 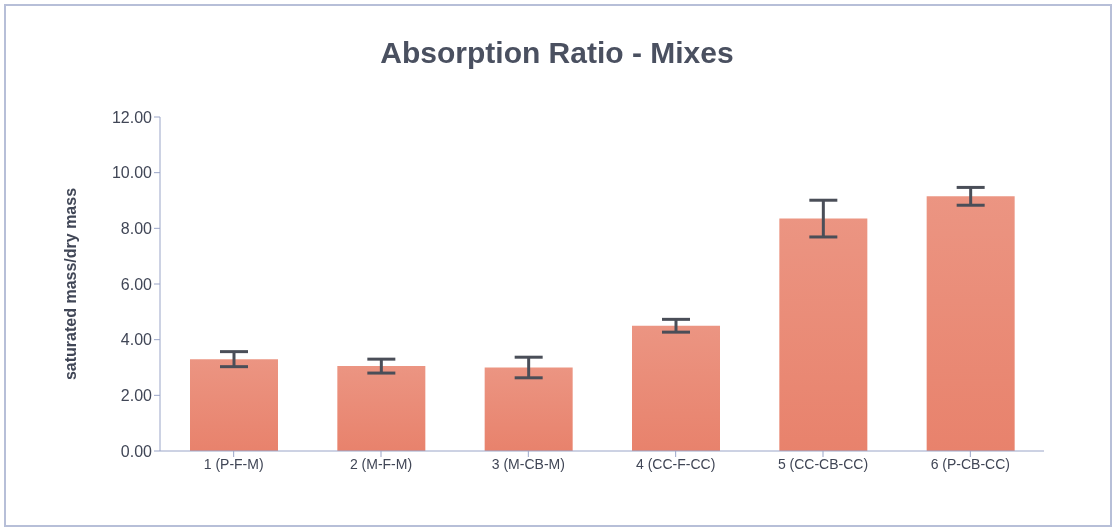 What do you see at coordinates (676, 463) in the screenshot?
I see `x-tick-label: 4 (CC-F-CC)` at bounding box center [676, 463].